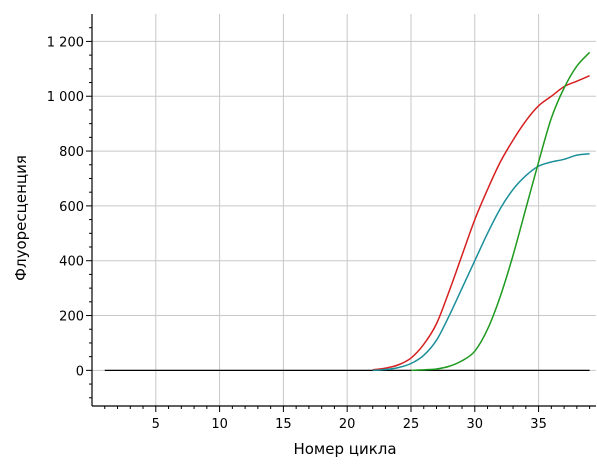 This screenshot has width=597, height=464. I want to click on x-tick-label: 5, so click(156, 424).